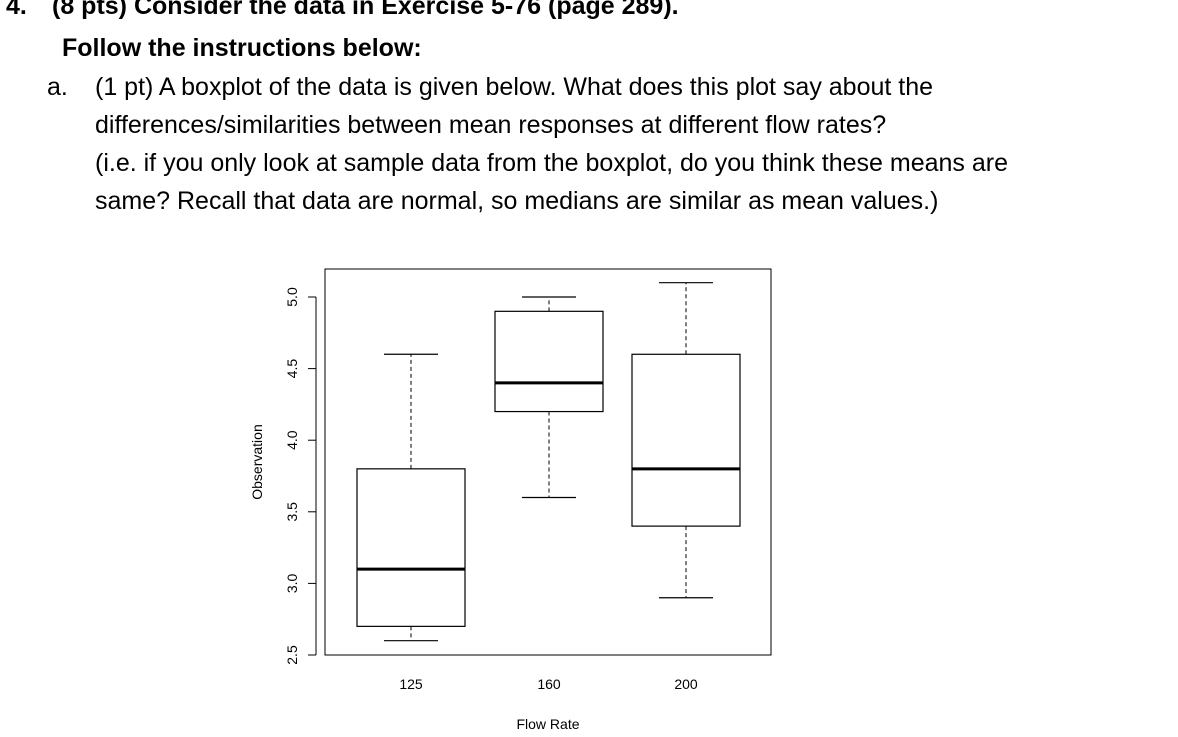 The image size is (1178, 737). I want to click on part-a-letter: a., so click(57, 87).